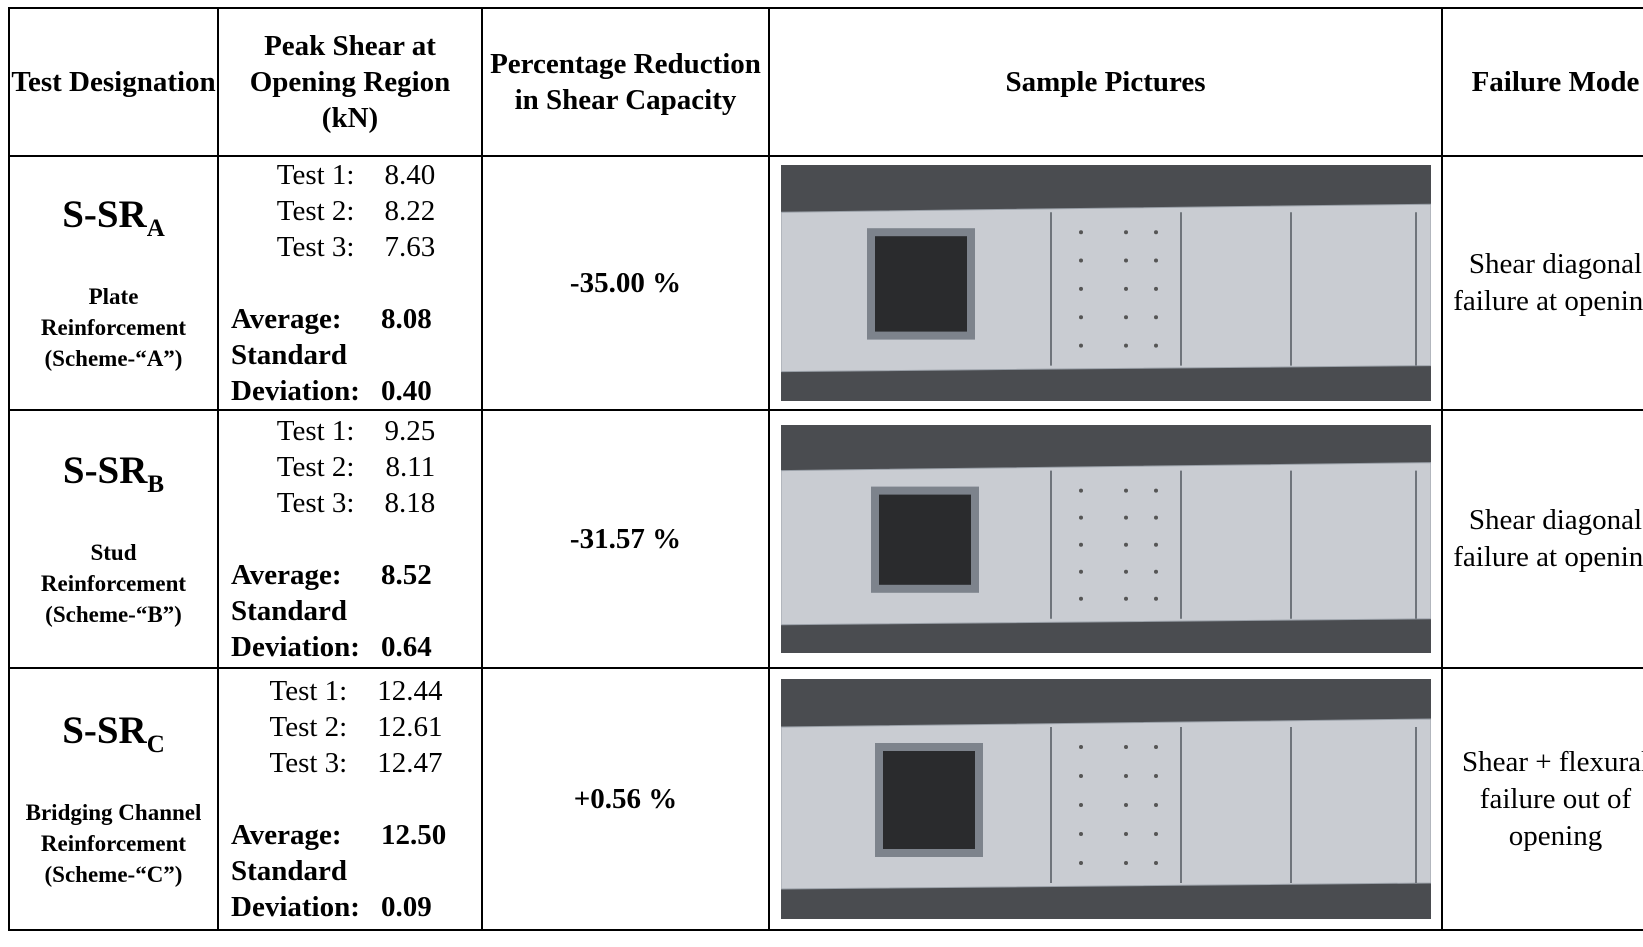 The height and width of the screenshot is (947, 1643). What do you see at coordinates (625, 539) in the screenshot?
I see `reduction: -31.57 %` at bounding box center [625, 539].